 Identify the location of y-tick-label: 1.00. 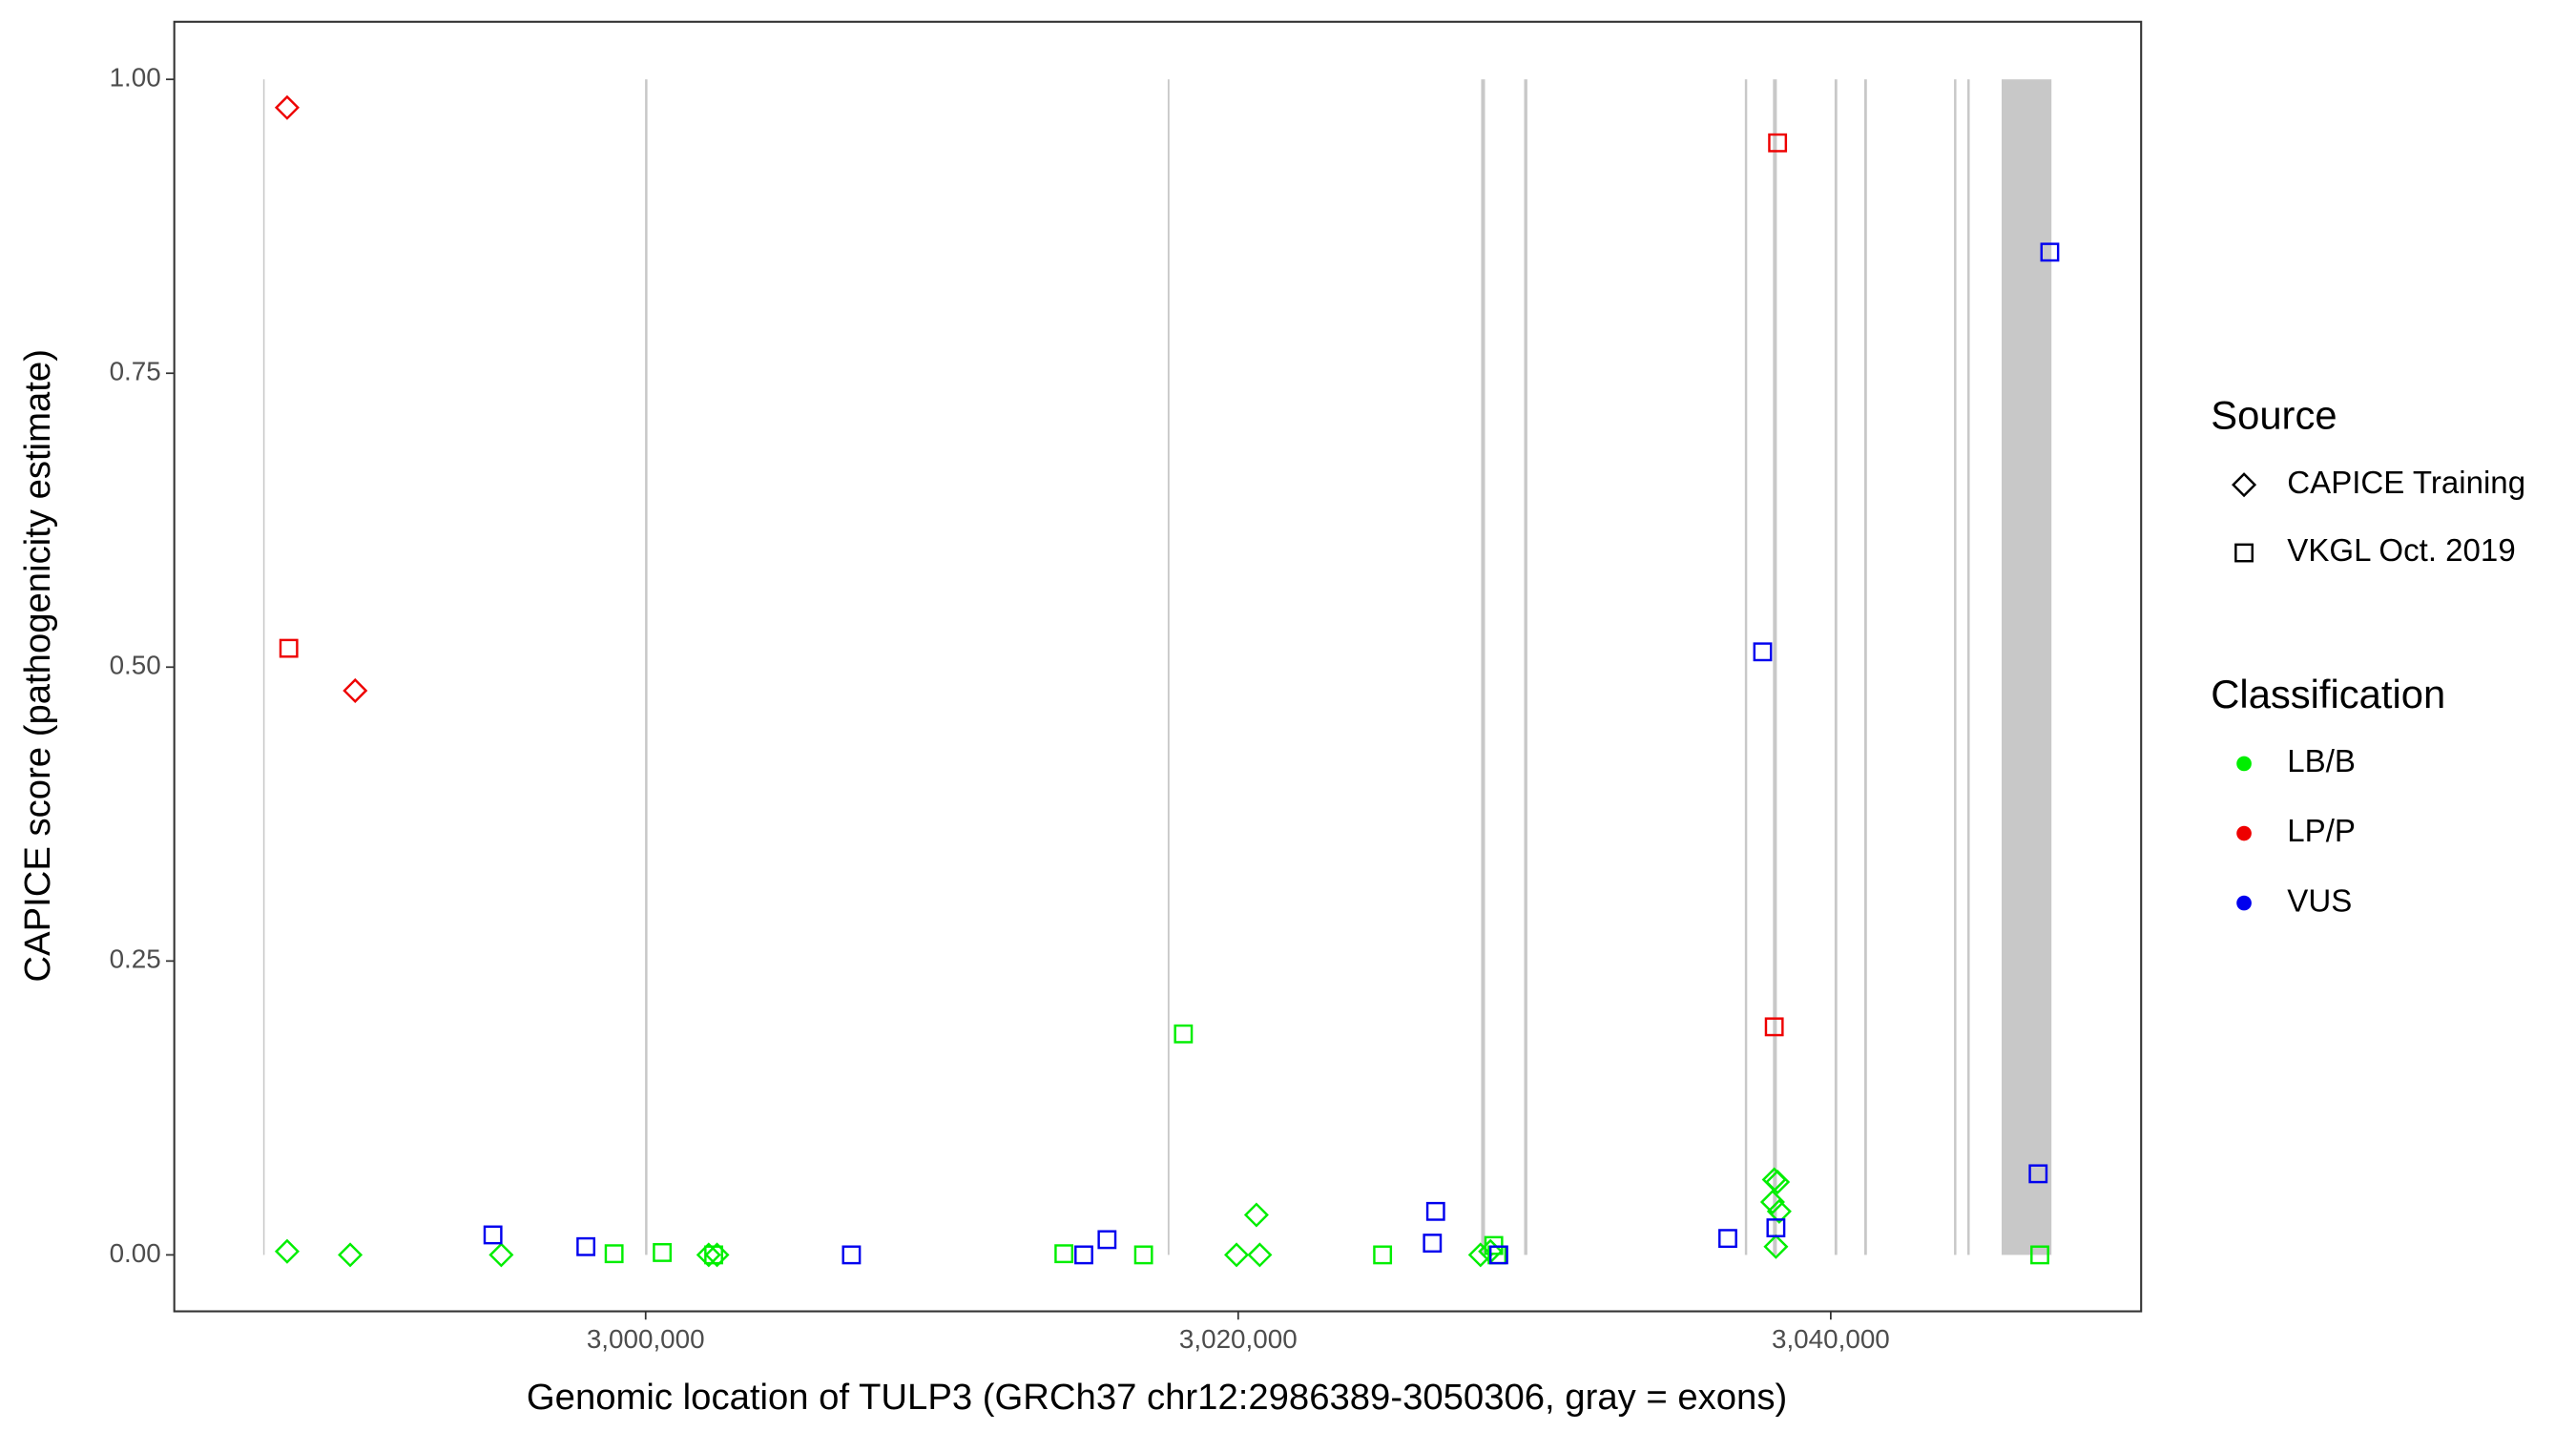
(135, 78).